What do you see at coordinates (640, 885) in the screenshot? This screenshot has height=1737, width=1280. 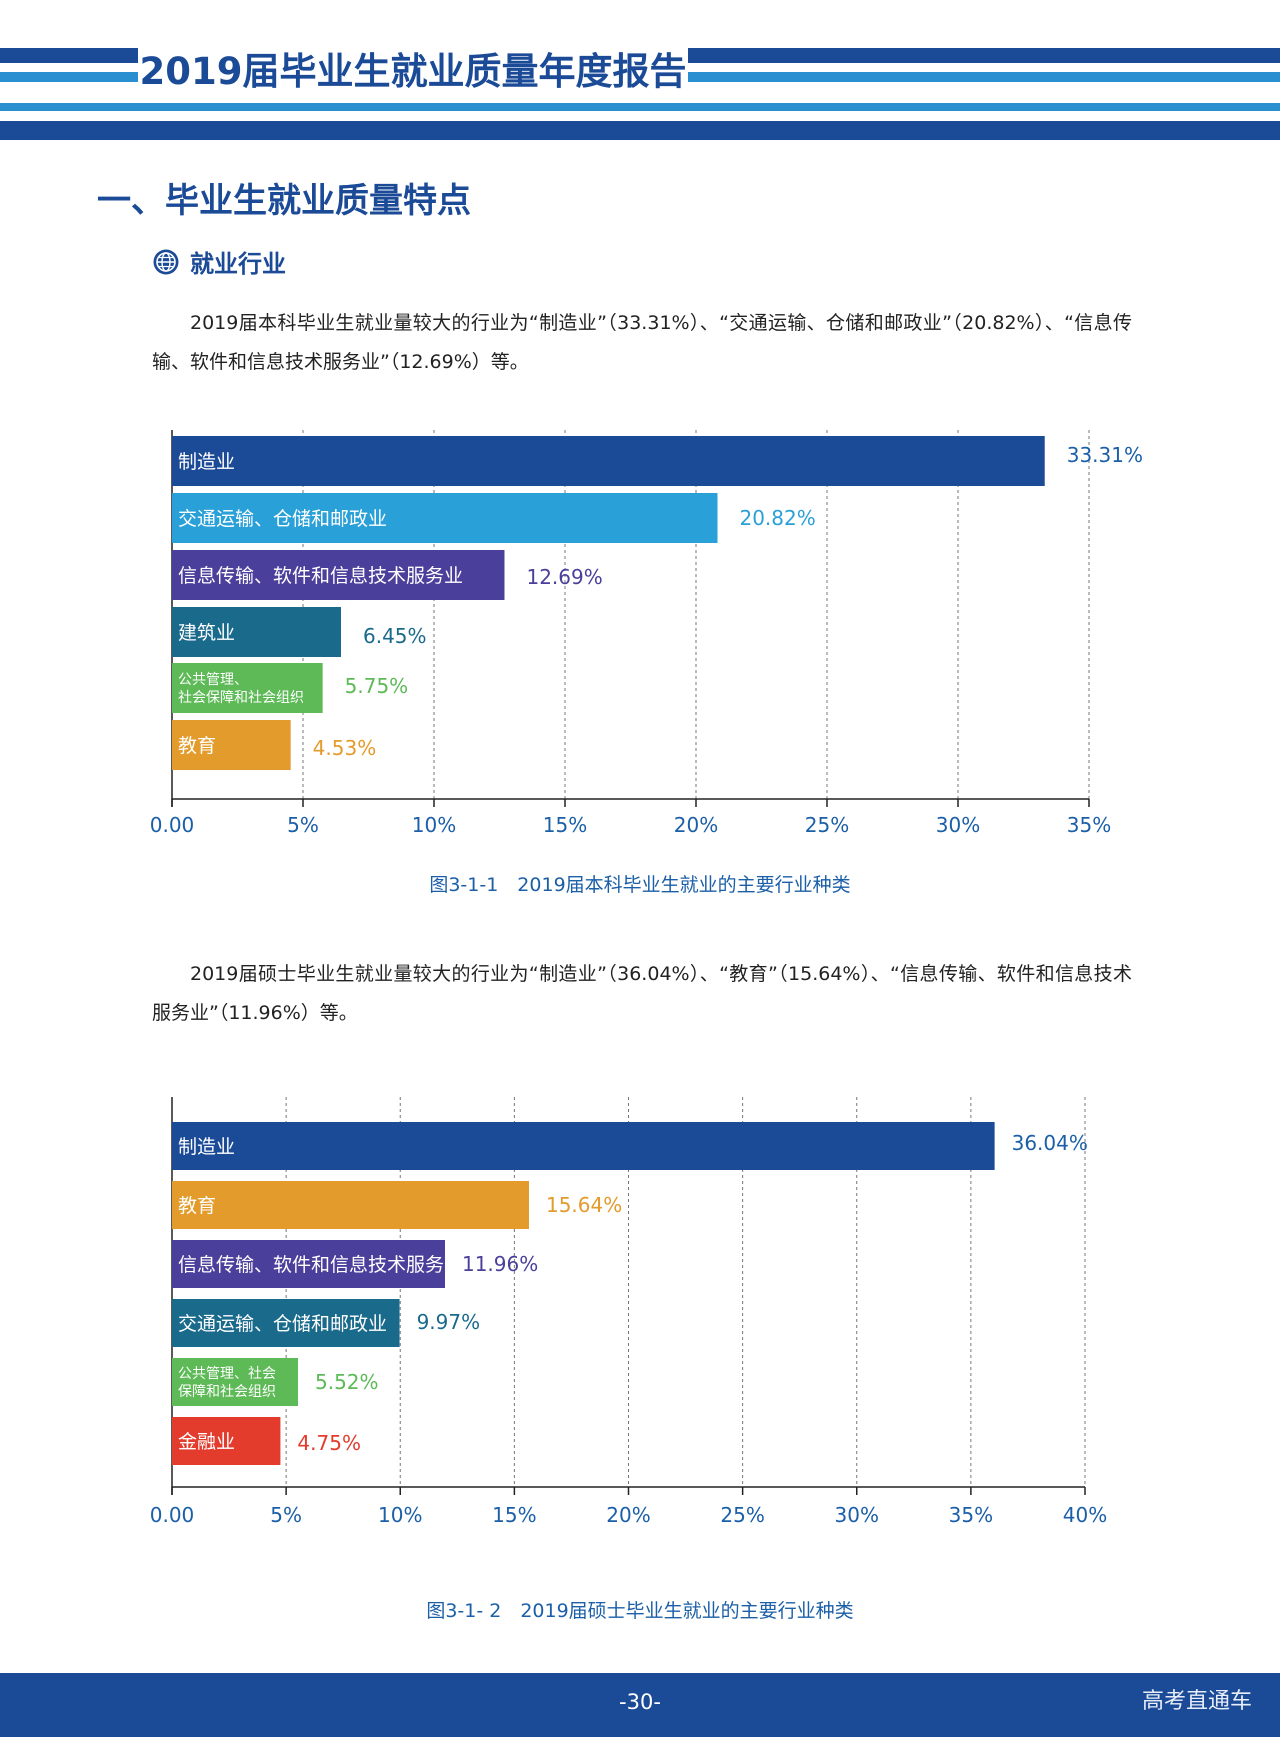 I see `chart-caption-undergrad: 图3-1-1 2019届本科毕业生就业的主要行业种类` at bounding box center [640, 885].